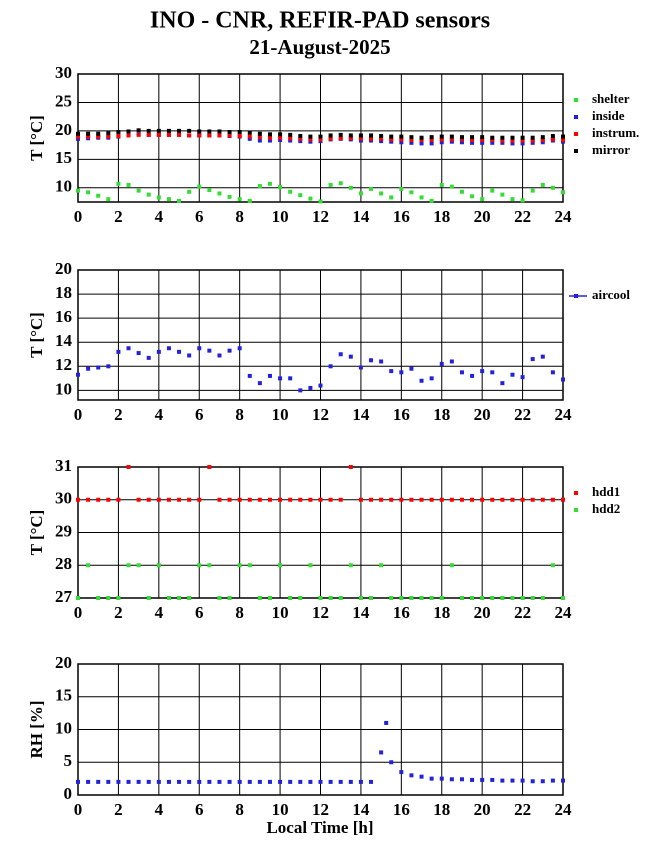  Describe the element at coordinates (63, 292) in the screenshot. I see `y-tick-label: 18` at that location.